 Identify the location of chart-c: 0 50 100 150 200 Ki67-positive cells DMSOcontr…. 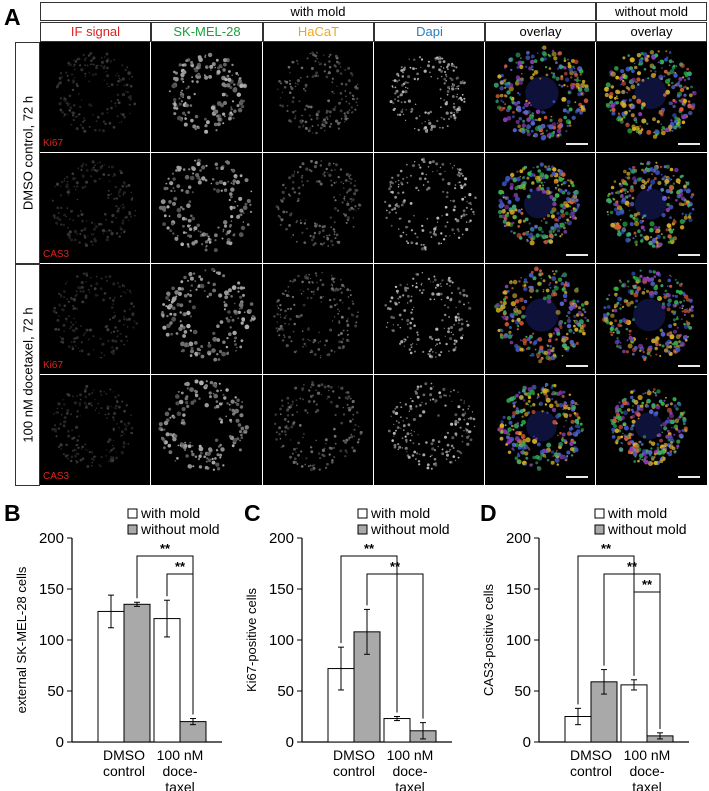
(348, 648).